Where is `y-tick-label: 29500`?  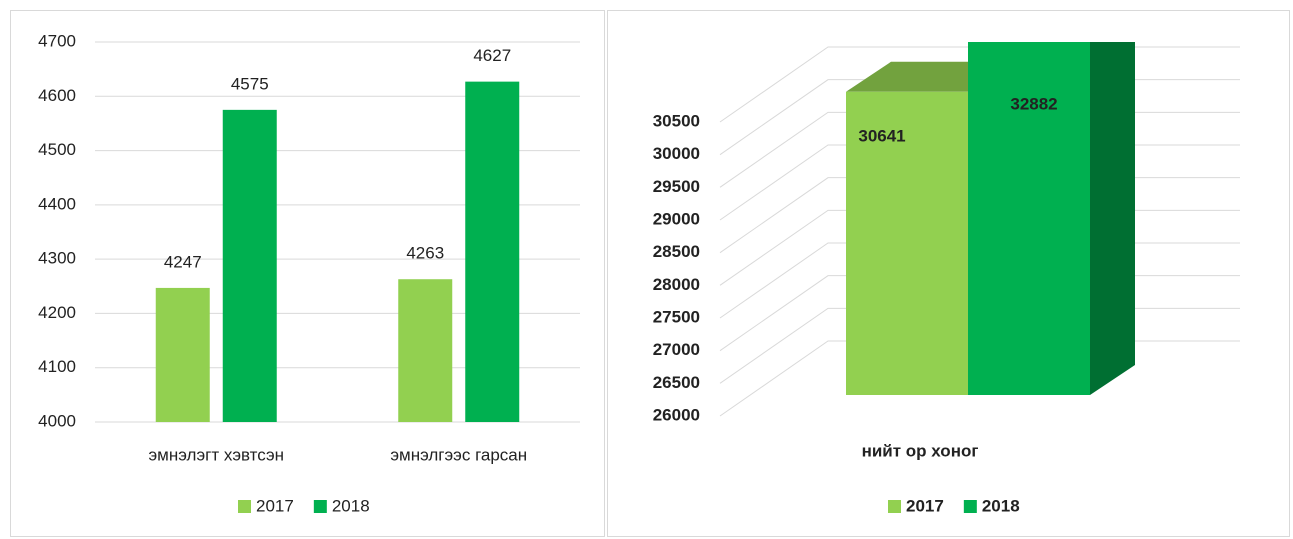
y-tick-label: 29500 is located at coordinates (676, 186).